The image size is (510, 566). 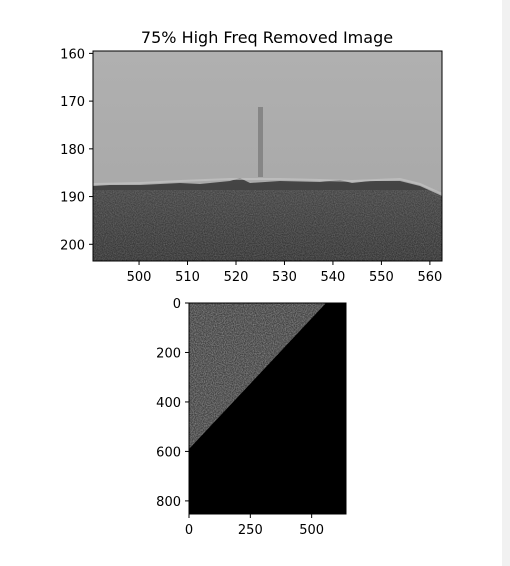 What do you see at coordinates (72, 245) in the screenshot?
I see `top-y-tick-label: 200` at bounding box center [72, 245].